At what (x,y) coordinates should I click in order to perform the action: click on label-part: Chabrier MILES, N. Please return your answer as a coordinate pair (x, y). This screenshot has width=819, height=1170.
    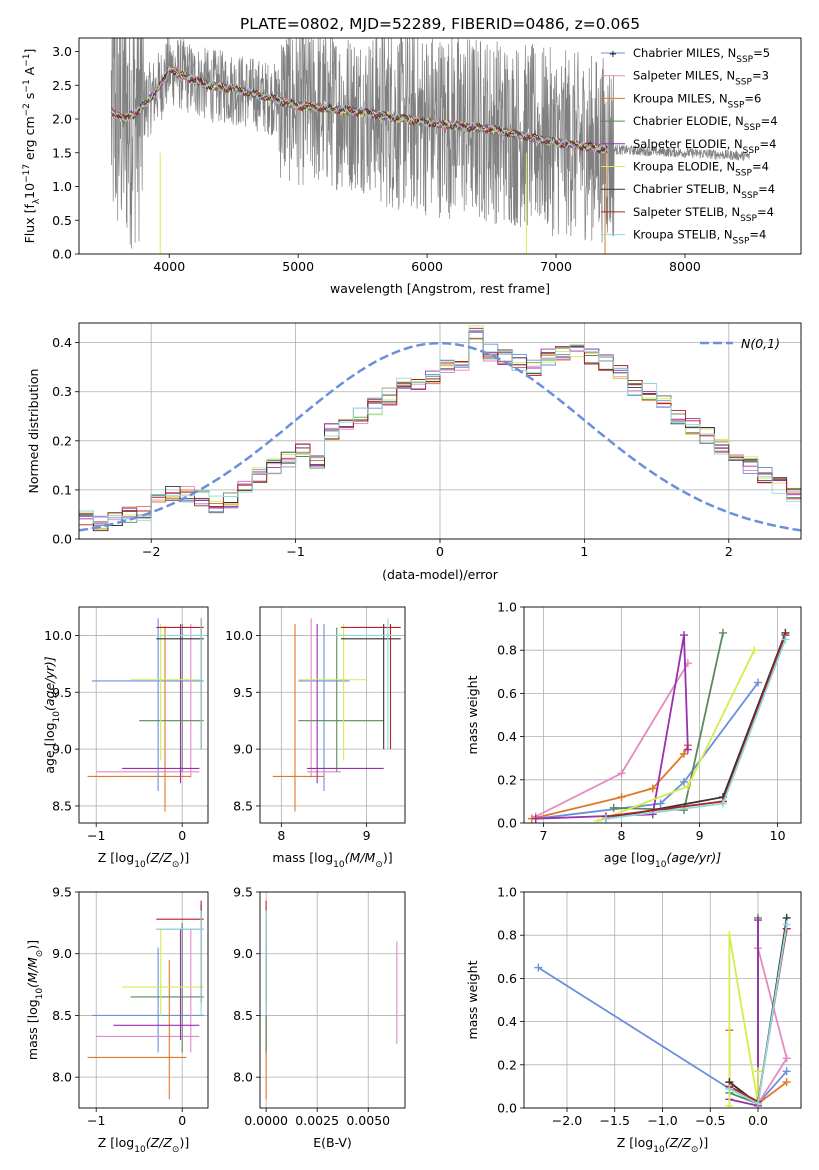
    Looking at the image, I should click on (684, 53).